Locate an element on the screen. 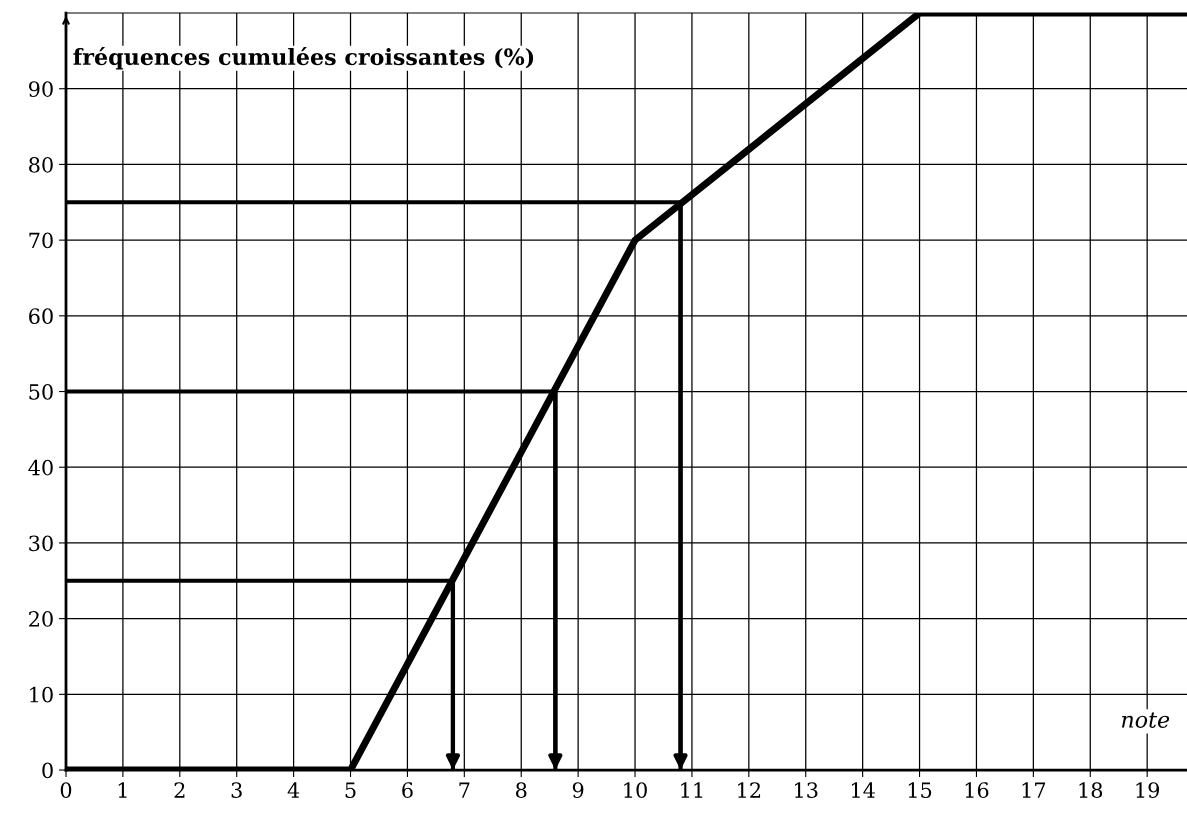 The width and height of the screenshot is (1187, 814). y-tick-label: 90 is located at coordinates (40, 89).